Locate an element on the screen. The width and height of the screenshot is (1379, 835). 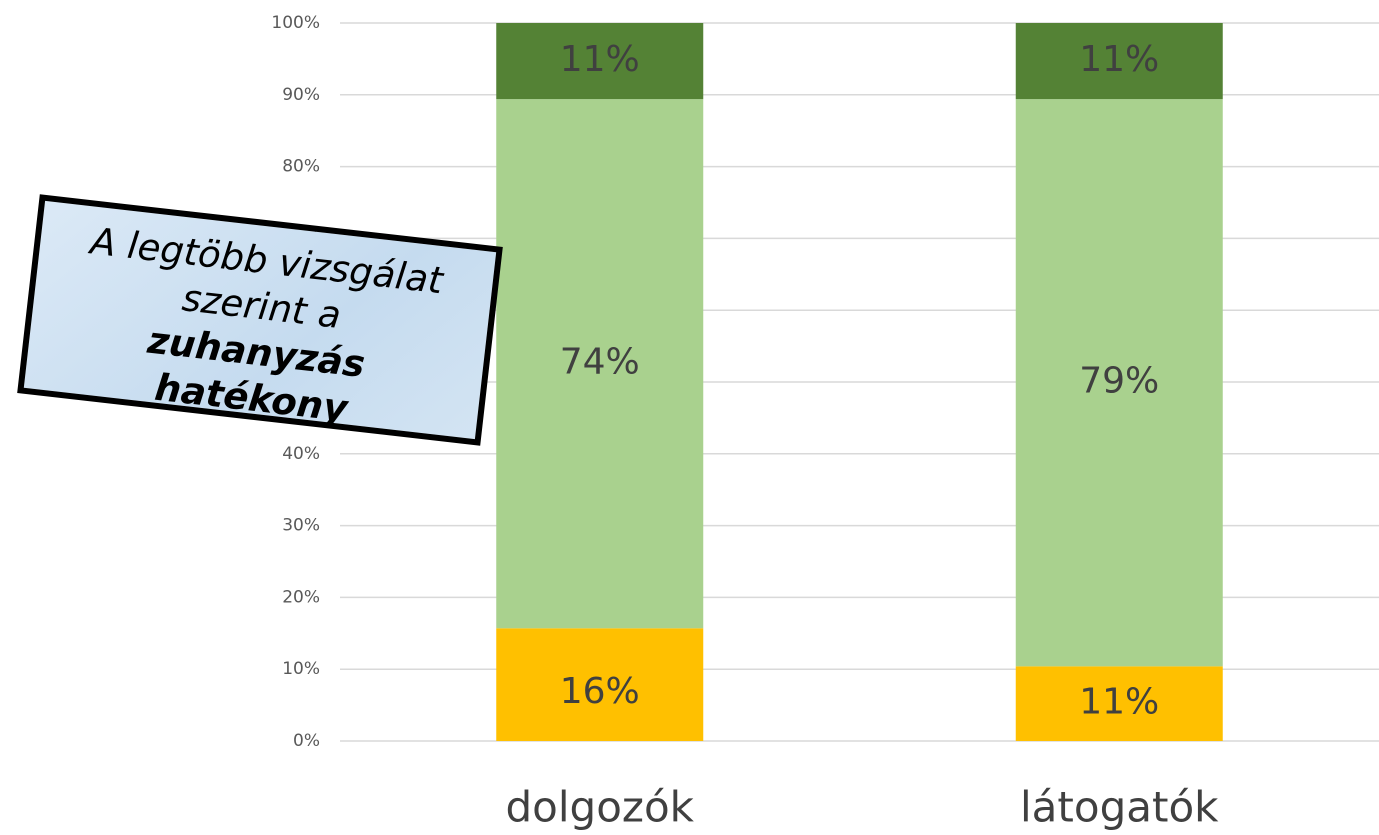
y-tick-label: 30% is located at coordinates (301, 526).